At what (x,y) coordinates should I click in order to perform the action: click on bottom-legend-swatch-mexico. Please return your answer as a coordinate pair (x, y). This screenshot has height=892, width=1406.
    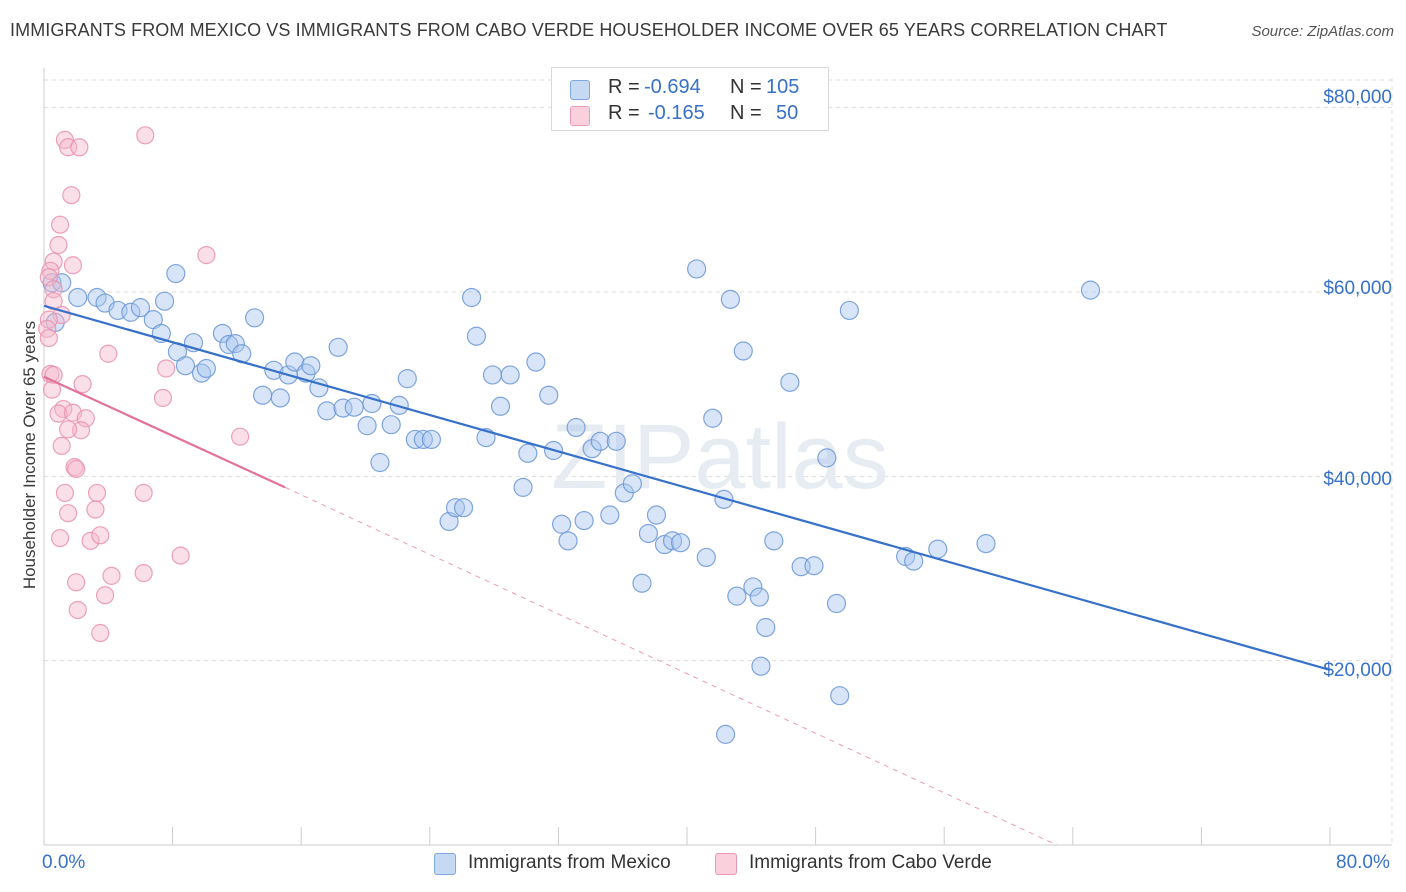
    Looking at the image, I should click on (445, 864).